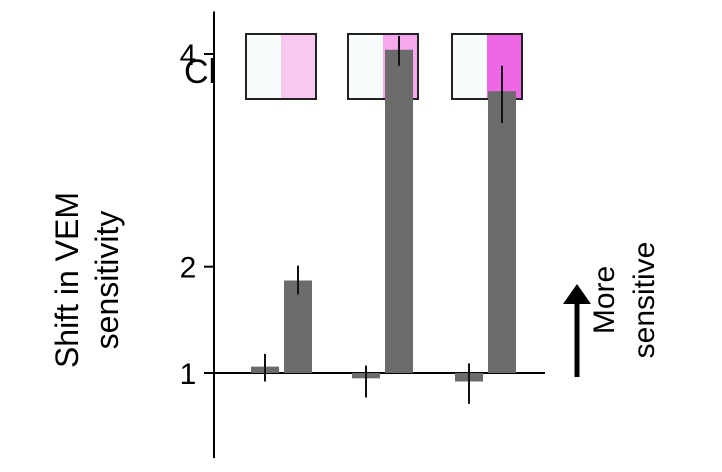 This screenshot has height=472, width=722. Describe the element at coordinates (107, 280) in the screenshot. I see `y-axis-title-line2: sensitivity` at that location.